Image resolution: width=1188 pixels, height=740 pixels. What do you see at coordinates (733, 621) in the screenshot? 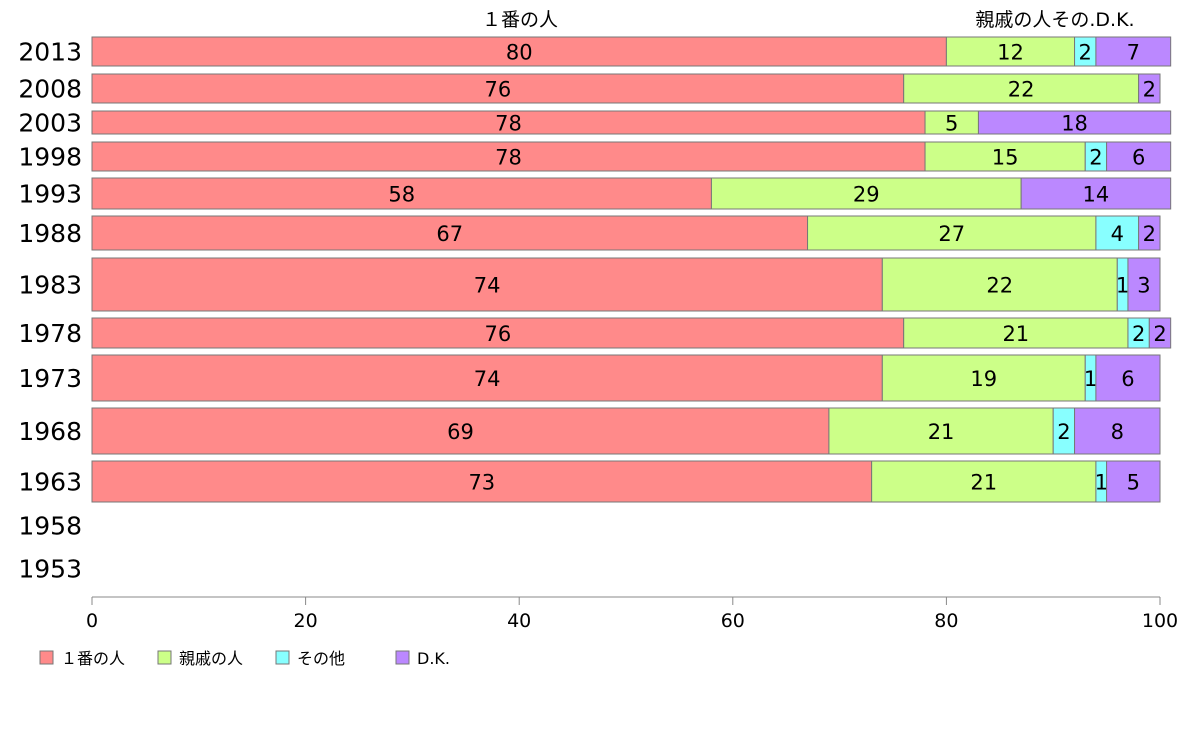
I see `x-tick-label-60: 60` at bounding box center [733, 621].